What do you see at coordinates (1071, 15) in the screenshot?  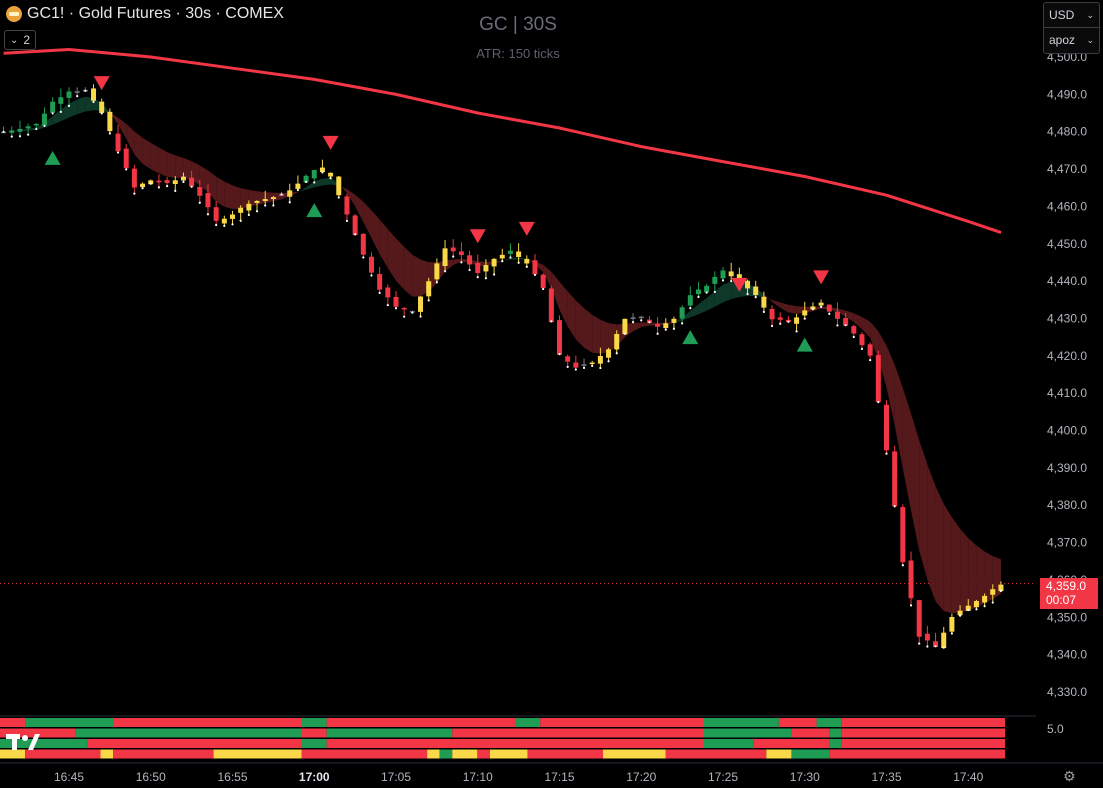 I see `currency-dropdown: USD ⌄` at bounding box center [1071, 15].